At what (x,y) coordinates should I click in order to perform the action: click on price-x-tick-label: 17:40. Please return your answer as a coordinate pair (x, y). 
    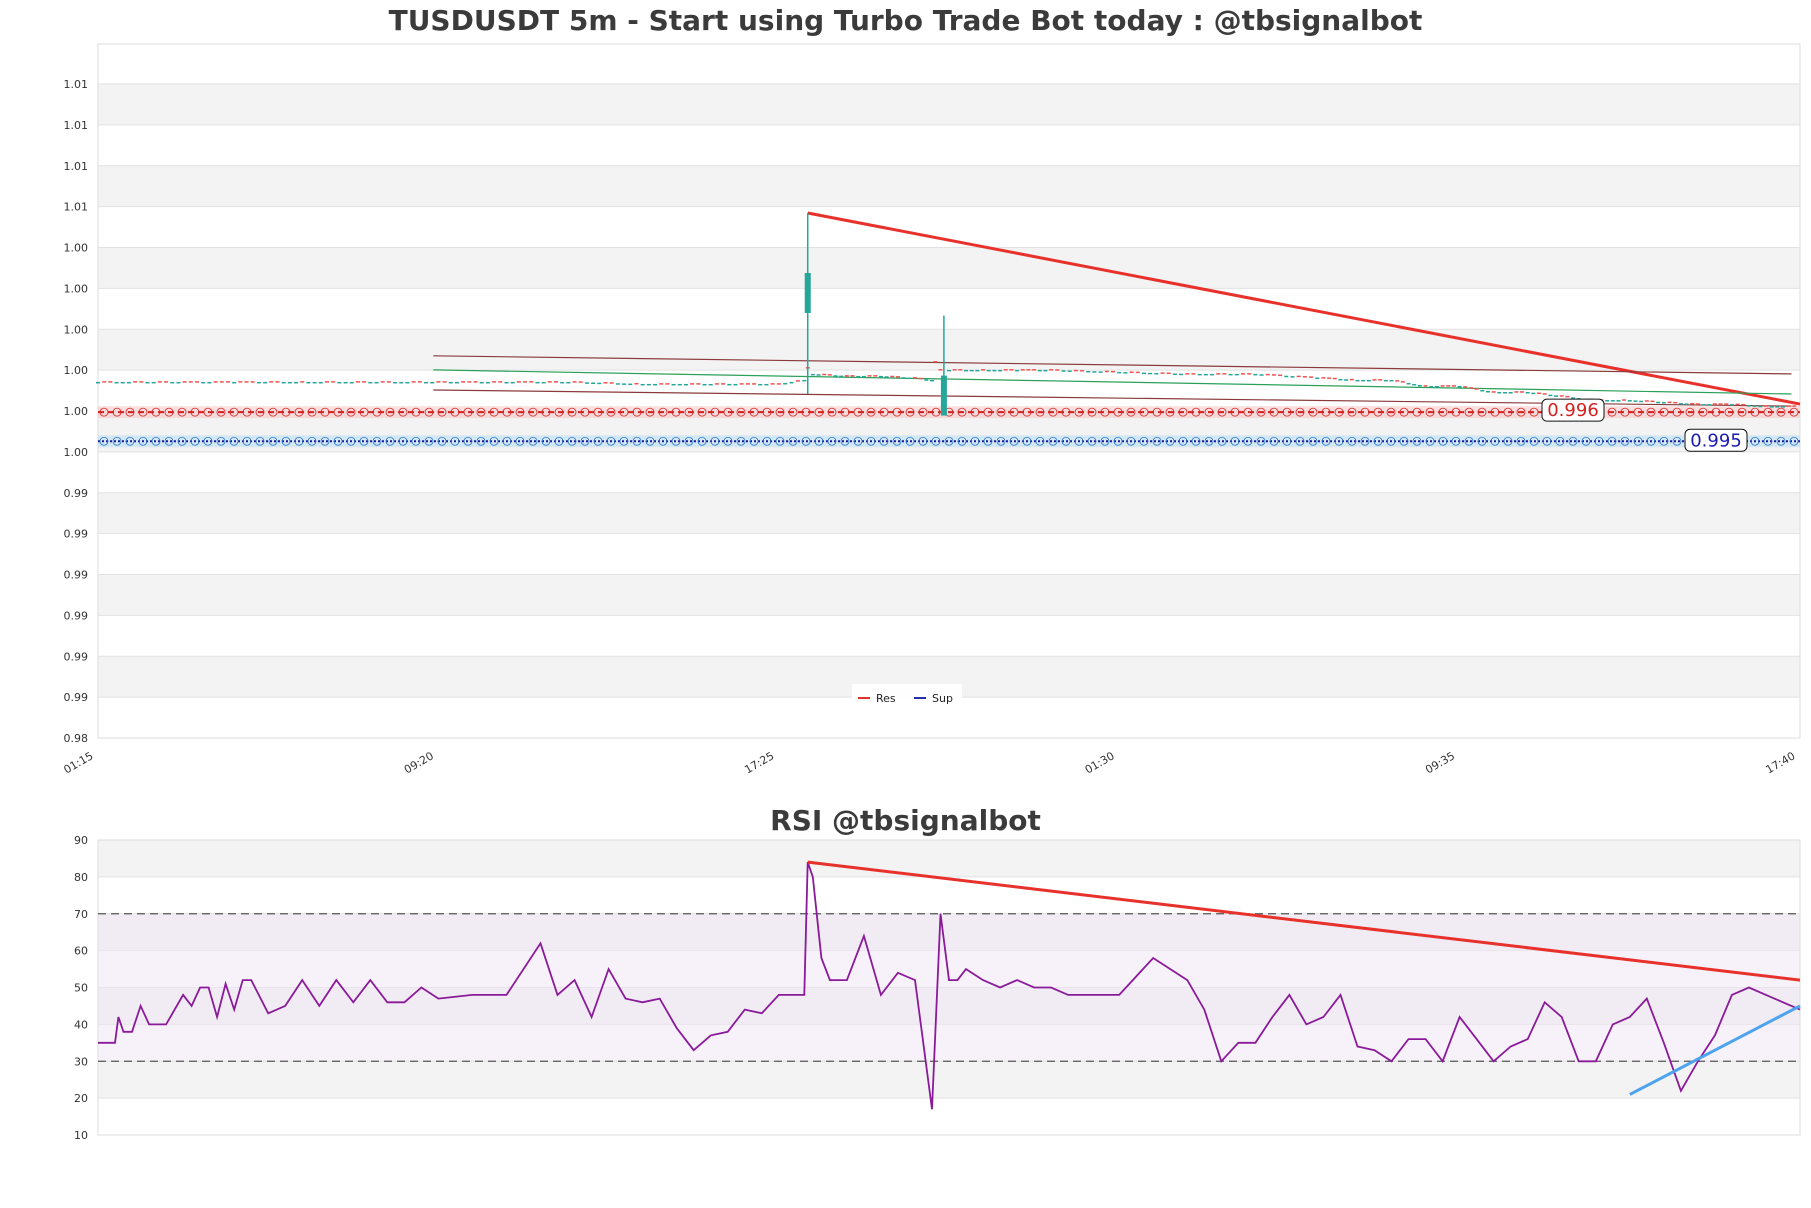
    Looking at the image, I should click on (1781, 762).